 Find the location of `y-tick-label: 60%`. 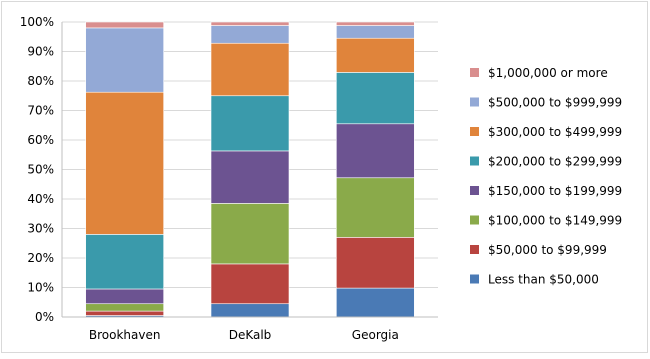

y-tick-label: 60% is located at coordinates (40, 140).